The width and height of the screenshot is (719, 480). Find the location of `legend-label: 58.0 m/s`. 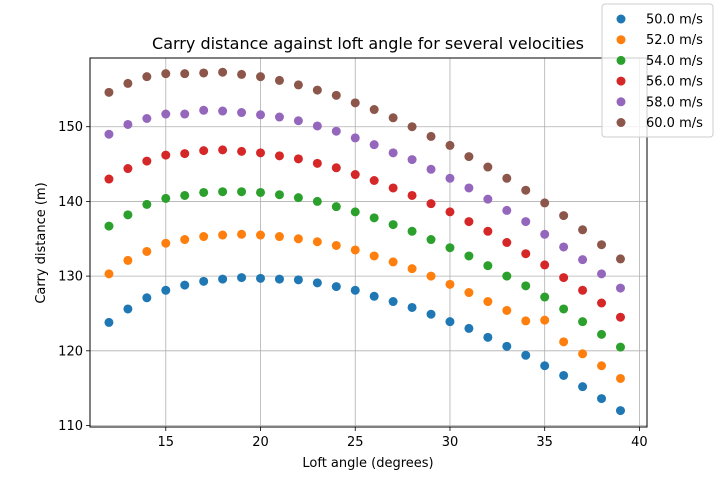

legend-label: 58.0 m/s is located at coordinates (674, 102).